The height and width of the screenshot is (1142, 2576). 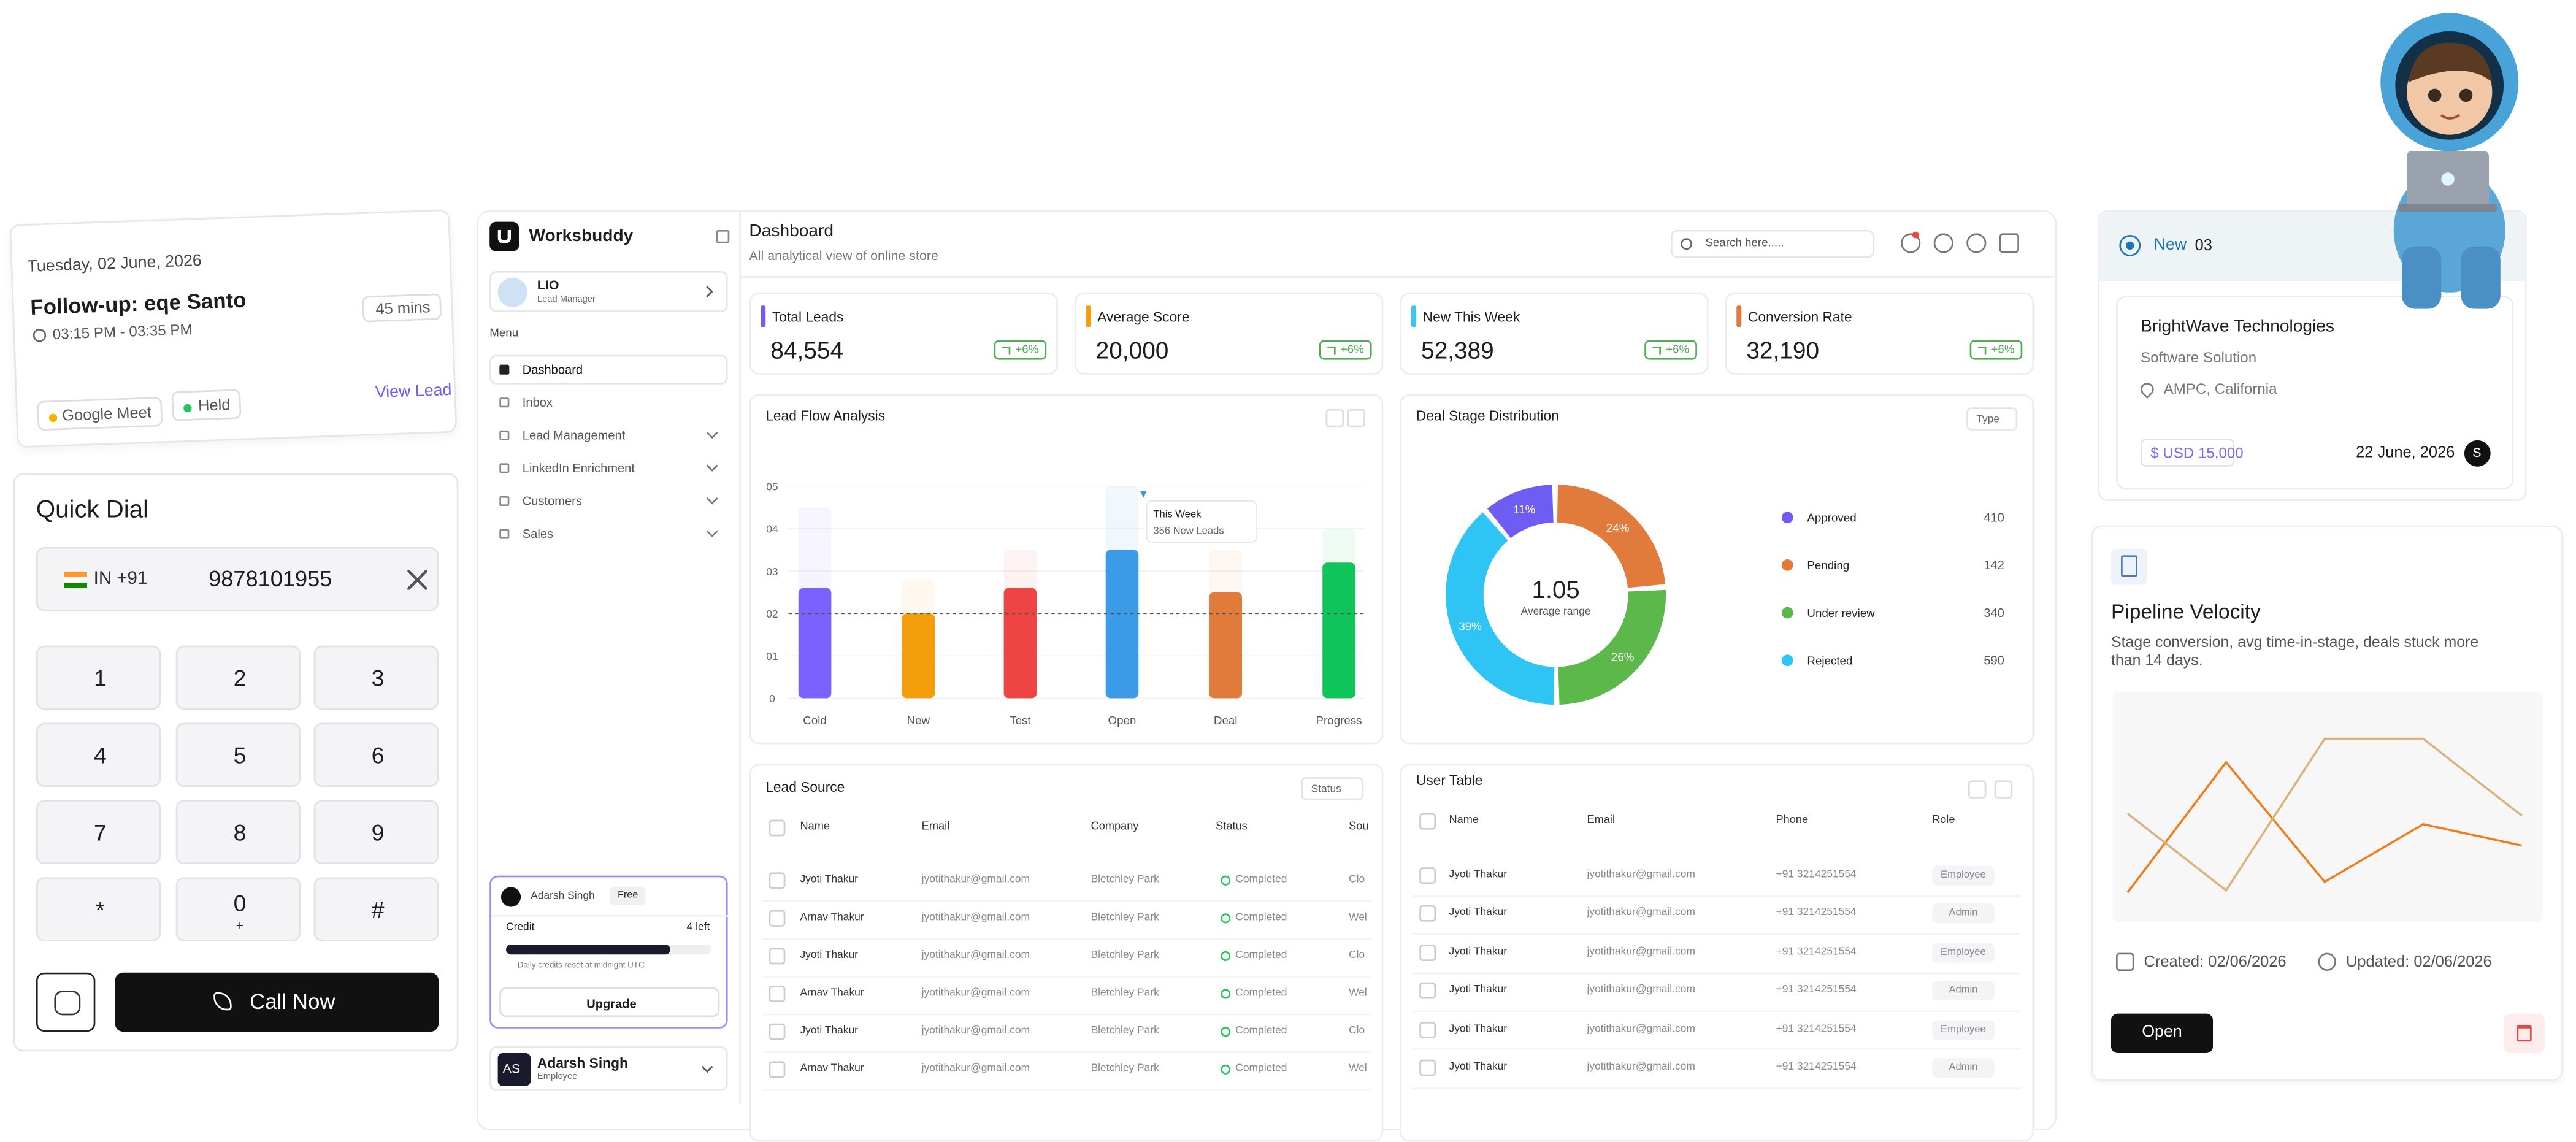 I want to click on clear-icon, so click(x=417, y=580).